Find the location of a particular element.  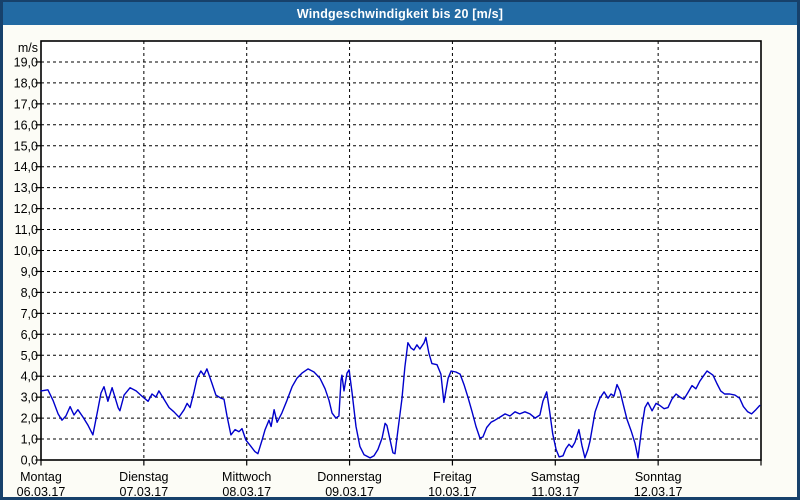

y-tick-label: 1,0 is located at coordinates (29, 440).